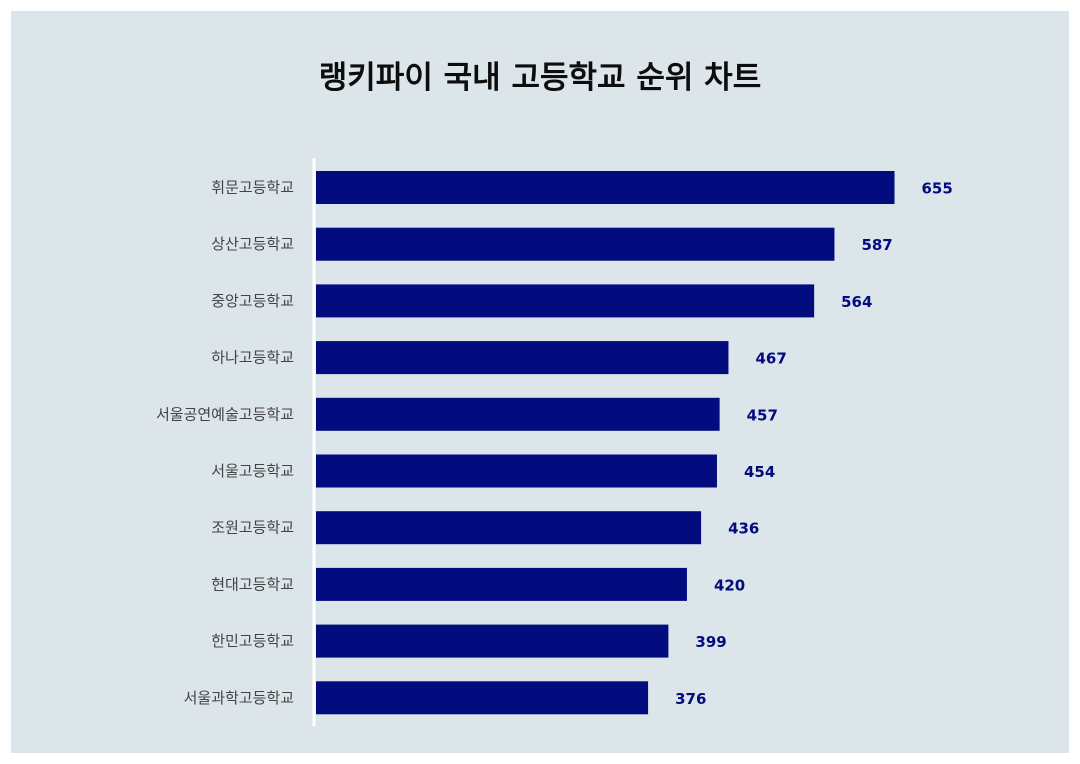 The width and height of the screenshot is (1080, 764). What do you see at coordinates (856, 302) in the screenshot?
I see `value-label-3: 564` at bounding box center [856, 302].